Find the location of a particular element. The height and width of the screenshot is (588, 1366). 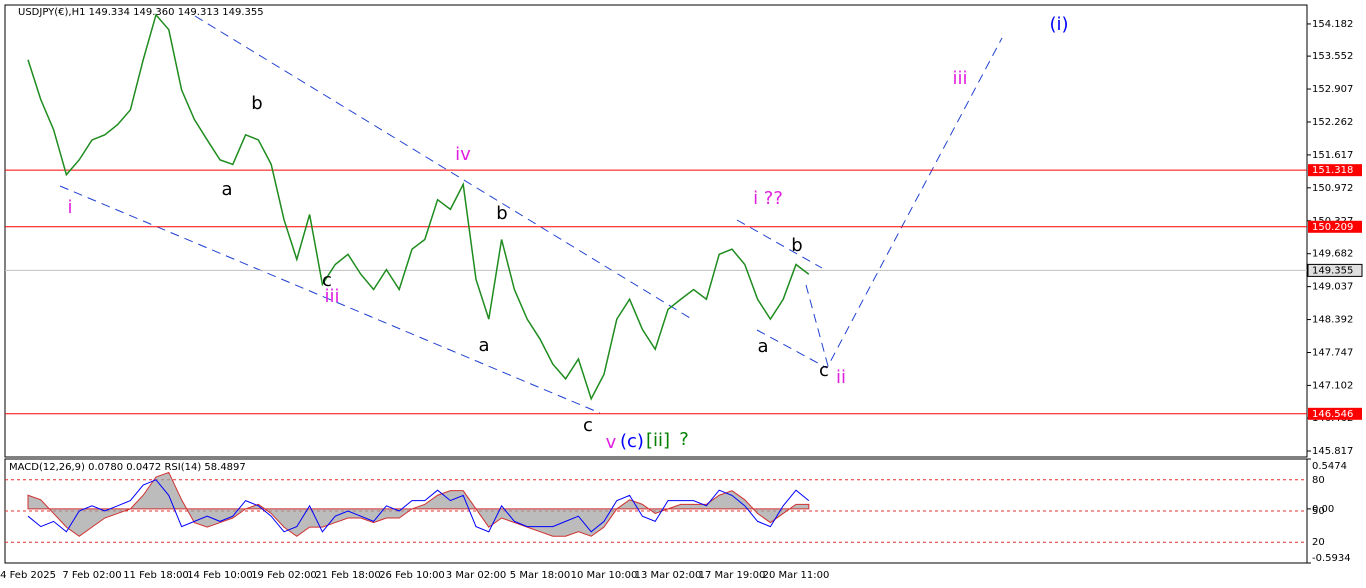

y-tick-label: 149.682 is located at coordinates (1332, 254).